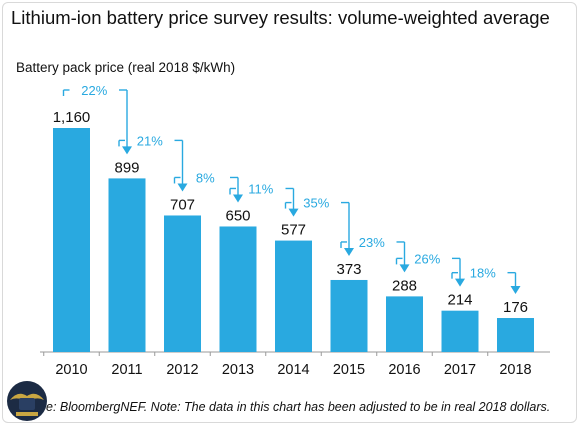 The height and width of the screenshot is (427, 581). Describe the element at coordinates (238, 370) in the screenshot. I see `x-tick-2013: 2013` at that location.